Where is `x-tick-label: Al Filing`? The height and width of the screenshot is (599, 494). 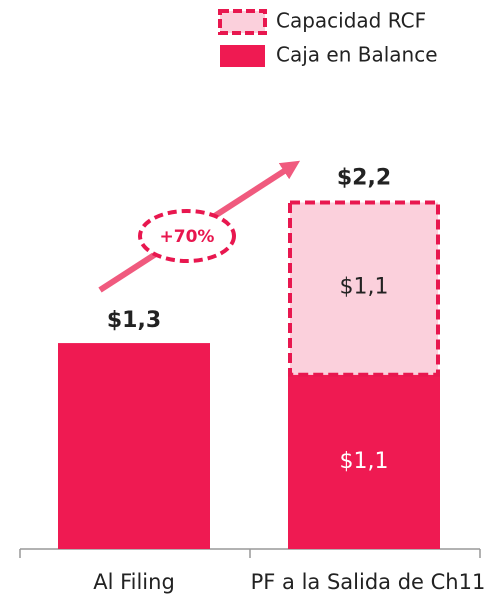 x-tick-label: Al Filing is located at coordinates (134, 582).